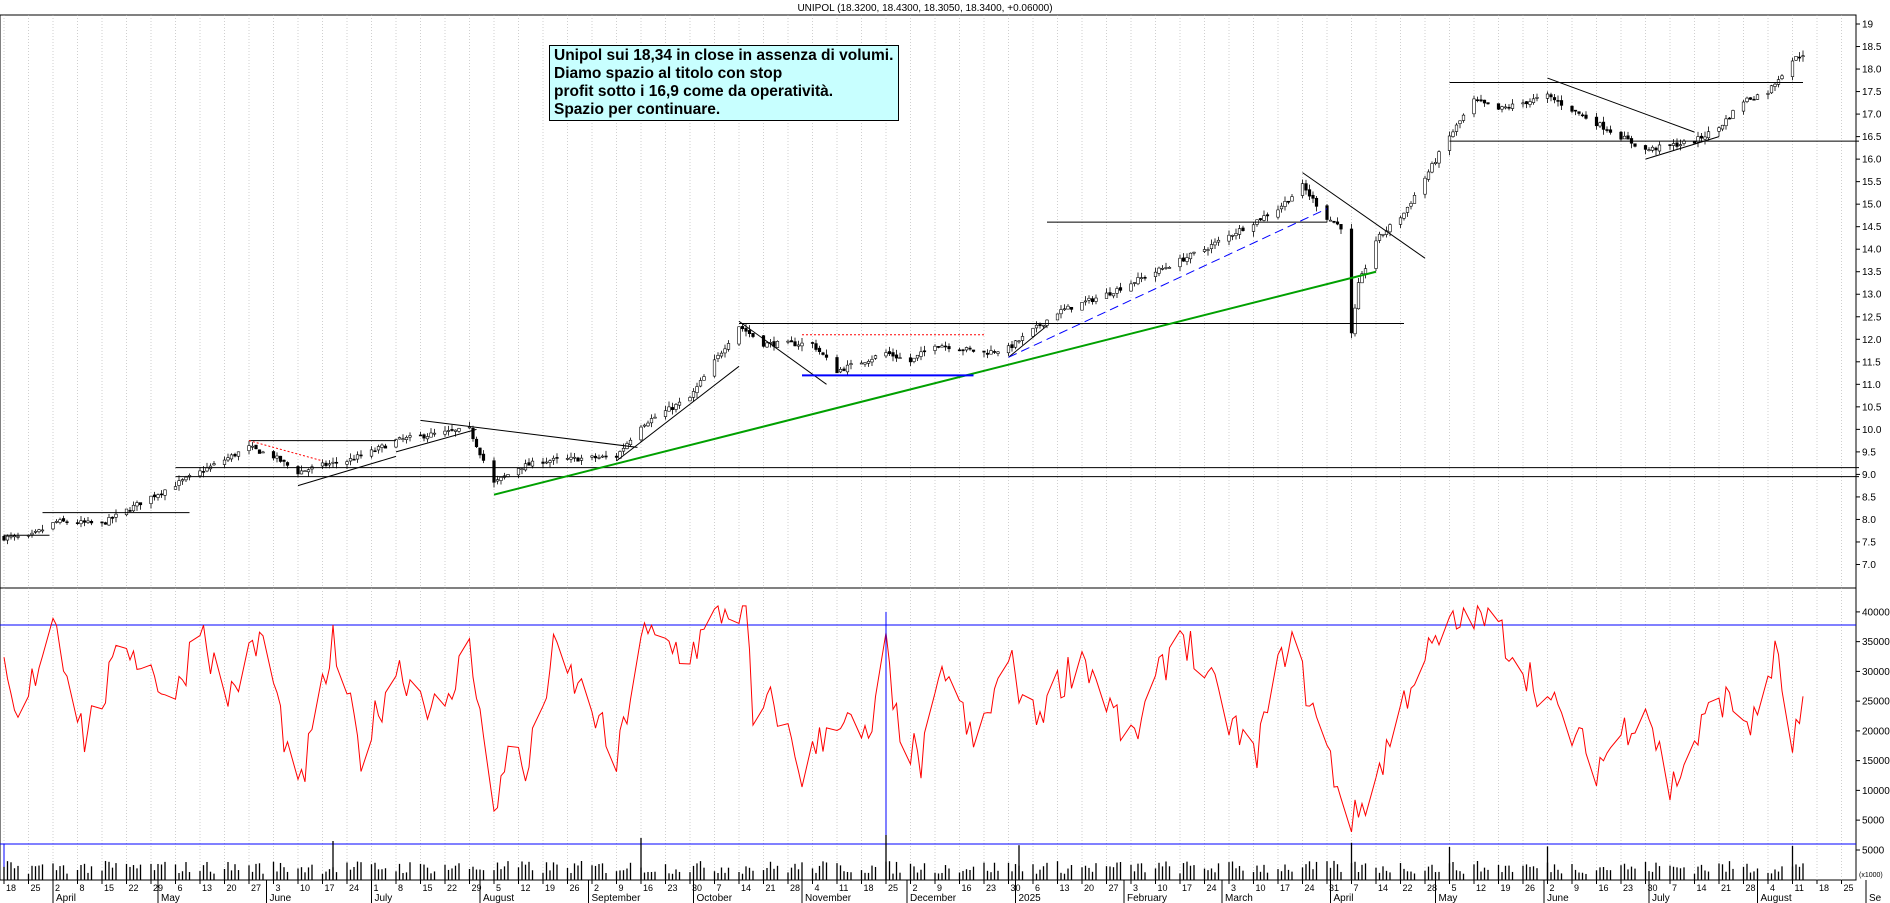  I want to click on x-day-label: 6, so click(1037, 888).